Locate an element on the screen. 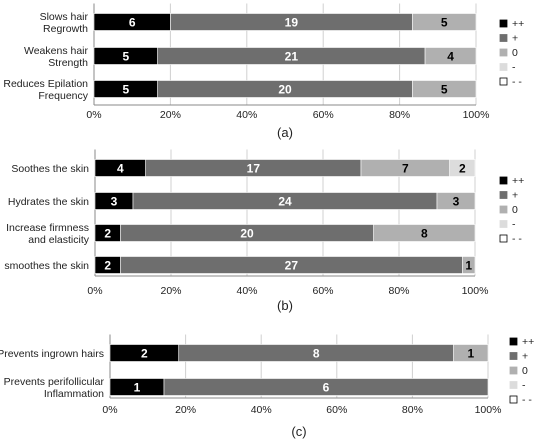  panel-label: (b) is located at coordinates (285, 305).